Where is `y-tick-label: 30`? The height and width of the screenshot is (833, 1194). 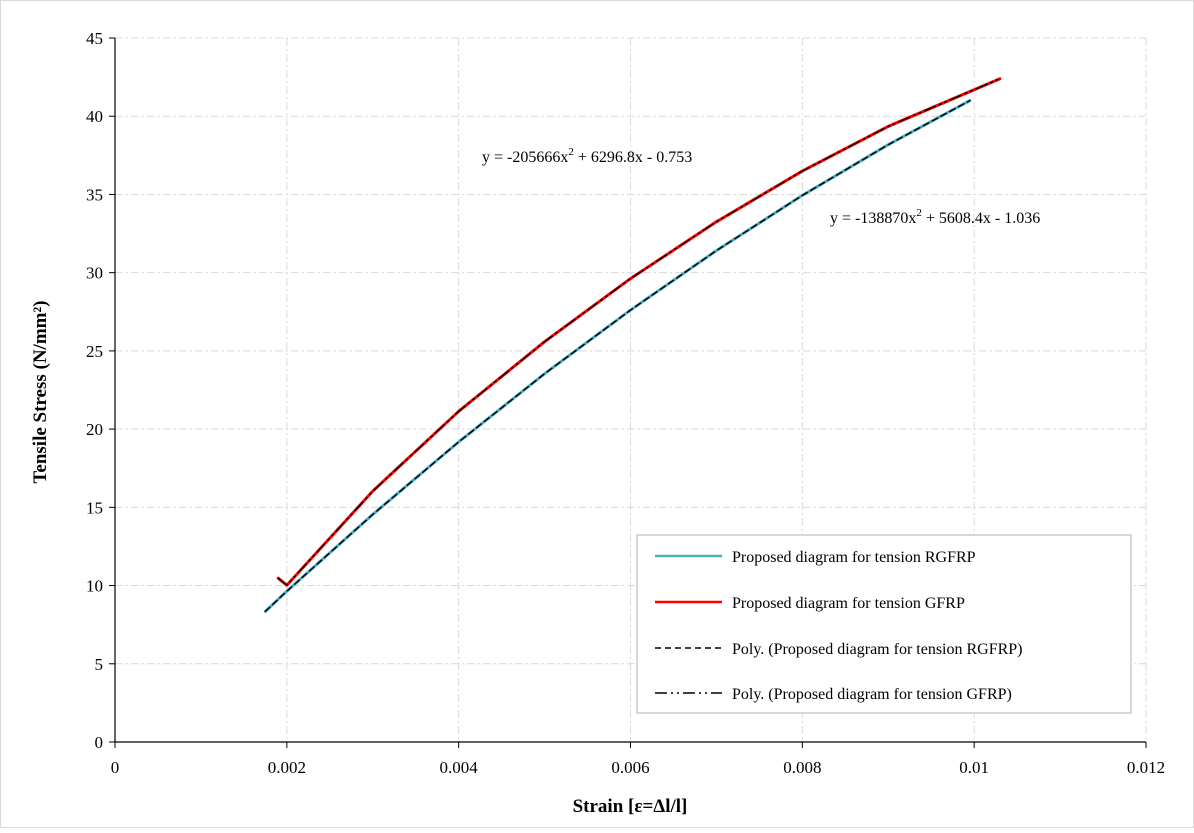
y-tick-label: 30 is located at coordinates (94, 273).